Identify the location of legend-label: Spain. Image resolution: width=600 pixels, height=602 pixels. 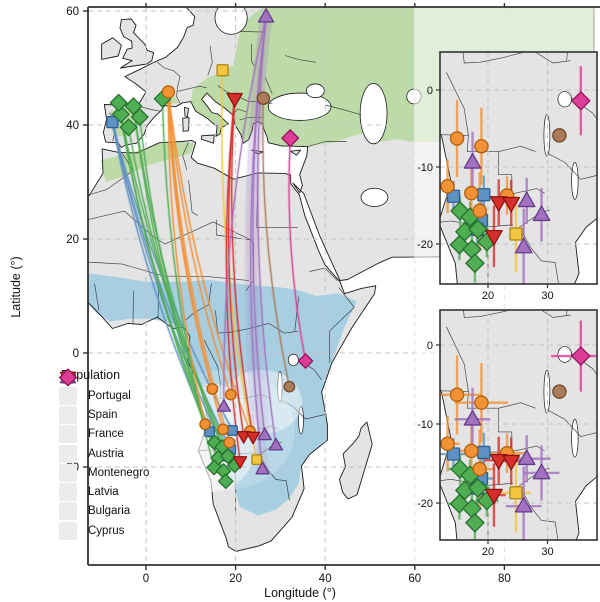
(103, 414).